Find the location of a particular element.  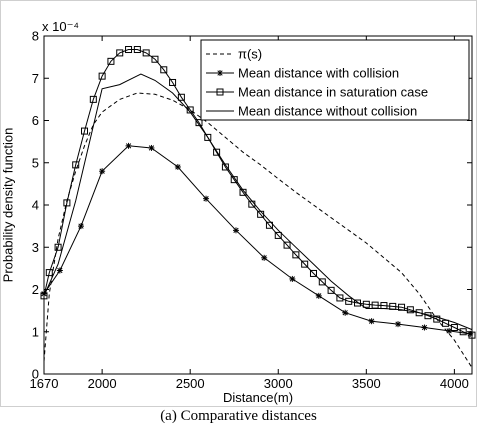

legend-label-without-collision: Mean distance without collision is located at coordinates (327, 111).